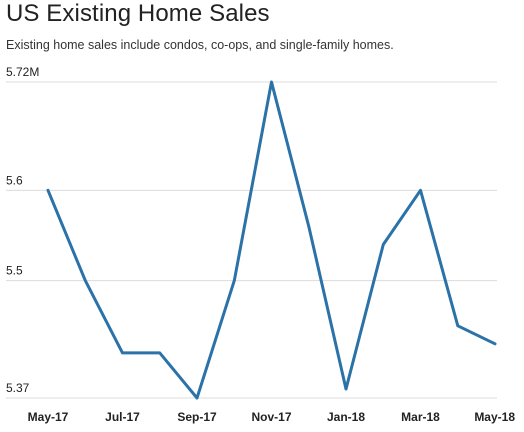 Image resolution: width=524 pixels, height=432 pixels. I want to click on x-tick-label: Jul-17, so click(122, 417).